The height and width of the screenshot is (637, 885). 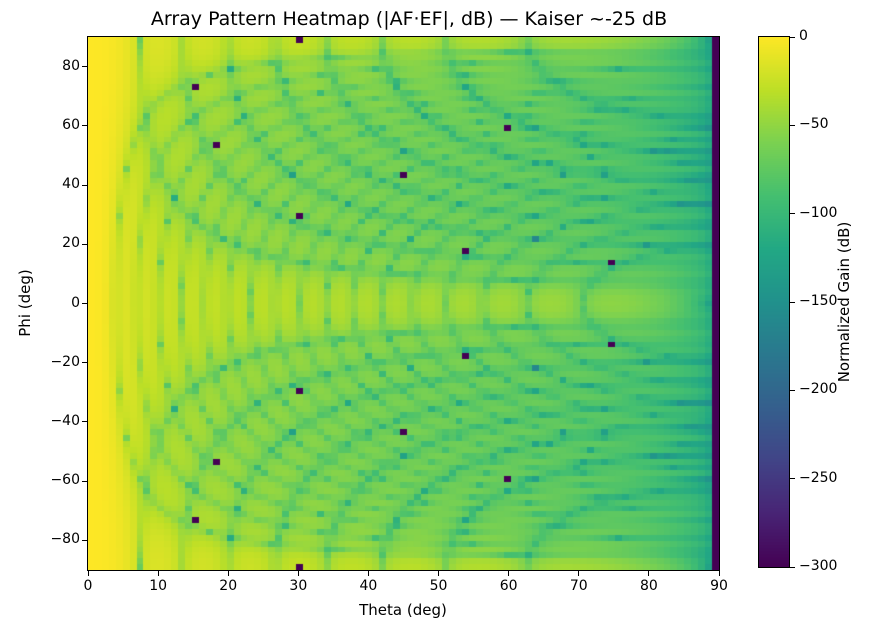 I want to click on x-axis-tick-label: 20, so click(x=228, y=586).